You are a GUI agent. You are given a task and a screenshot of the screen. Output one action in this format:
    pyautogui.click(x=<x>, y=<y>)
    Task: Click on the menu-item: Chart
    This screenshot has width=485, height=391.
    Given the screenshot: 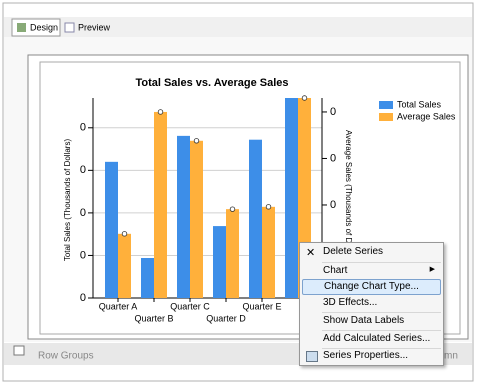 What is the action you would take?
    pyautogui.click(x=335, y=270)
    